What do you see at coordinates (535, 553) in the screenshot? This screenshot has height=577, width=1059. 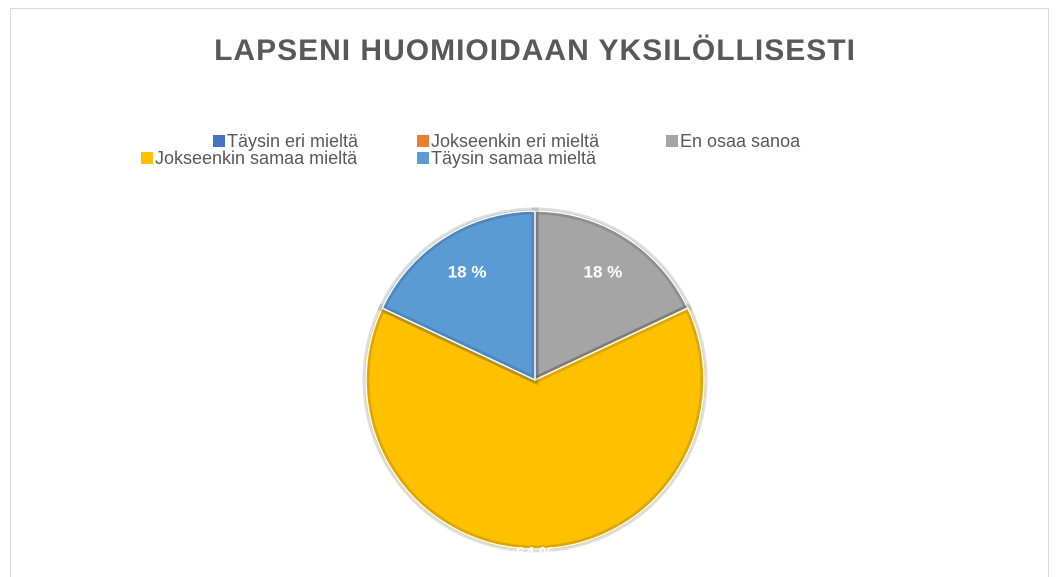 I see `value-label: 64 %` at bounding box center [535, 553].